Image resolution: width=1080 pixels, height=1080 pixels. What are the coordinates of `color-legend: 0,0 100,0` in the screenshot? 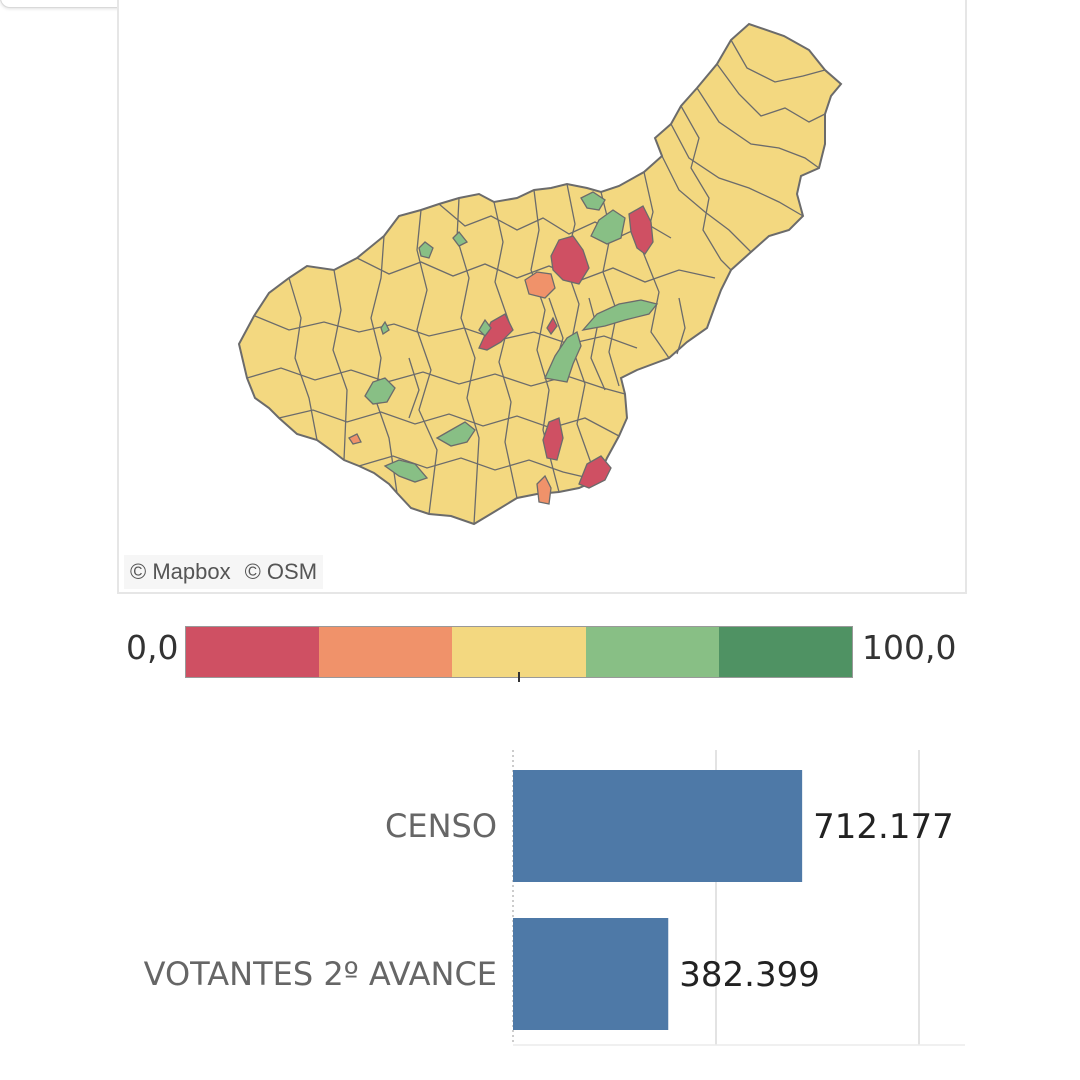 It's located at (540, 655).